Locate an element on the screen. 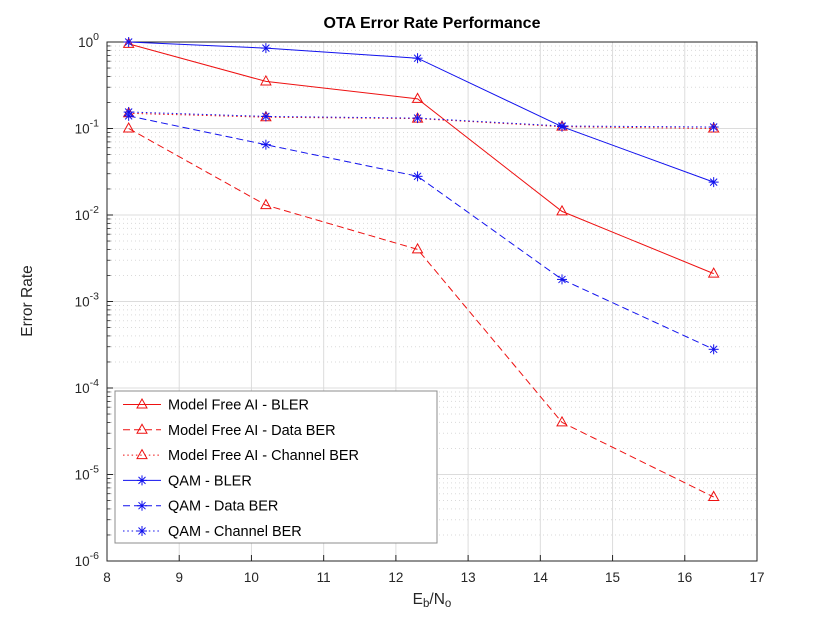 Image resolution: width=840 pixels, height=630 pixels. x-tick-label: 13 is located at coordinates (468, 577).